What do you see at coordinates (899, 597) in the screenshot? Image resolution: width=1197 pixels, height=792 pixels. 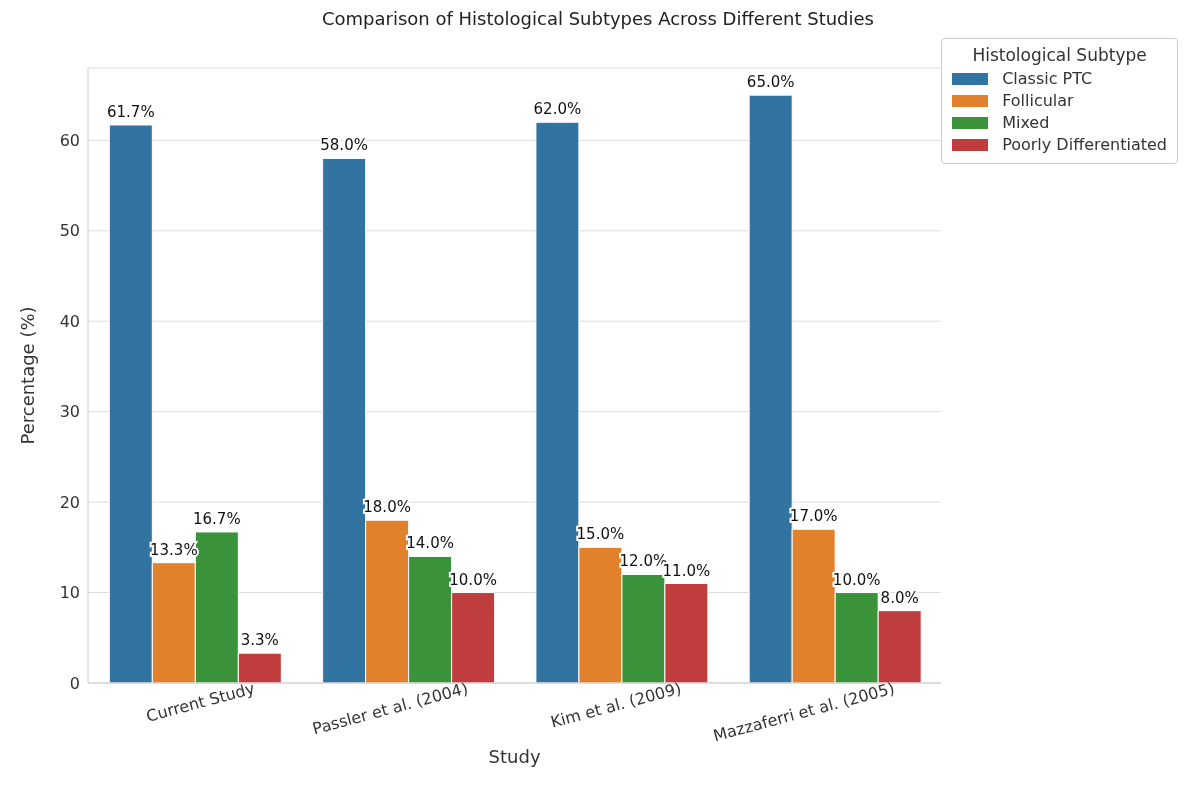 I see `data-label: 8.0%` at bounding box center [899, 597].